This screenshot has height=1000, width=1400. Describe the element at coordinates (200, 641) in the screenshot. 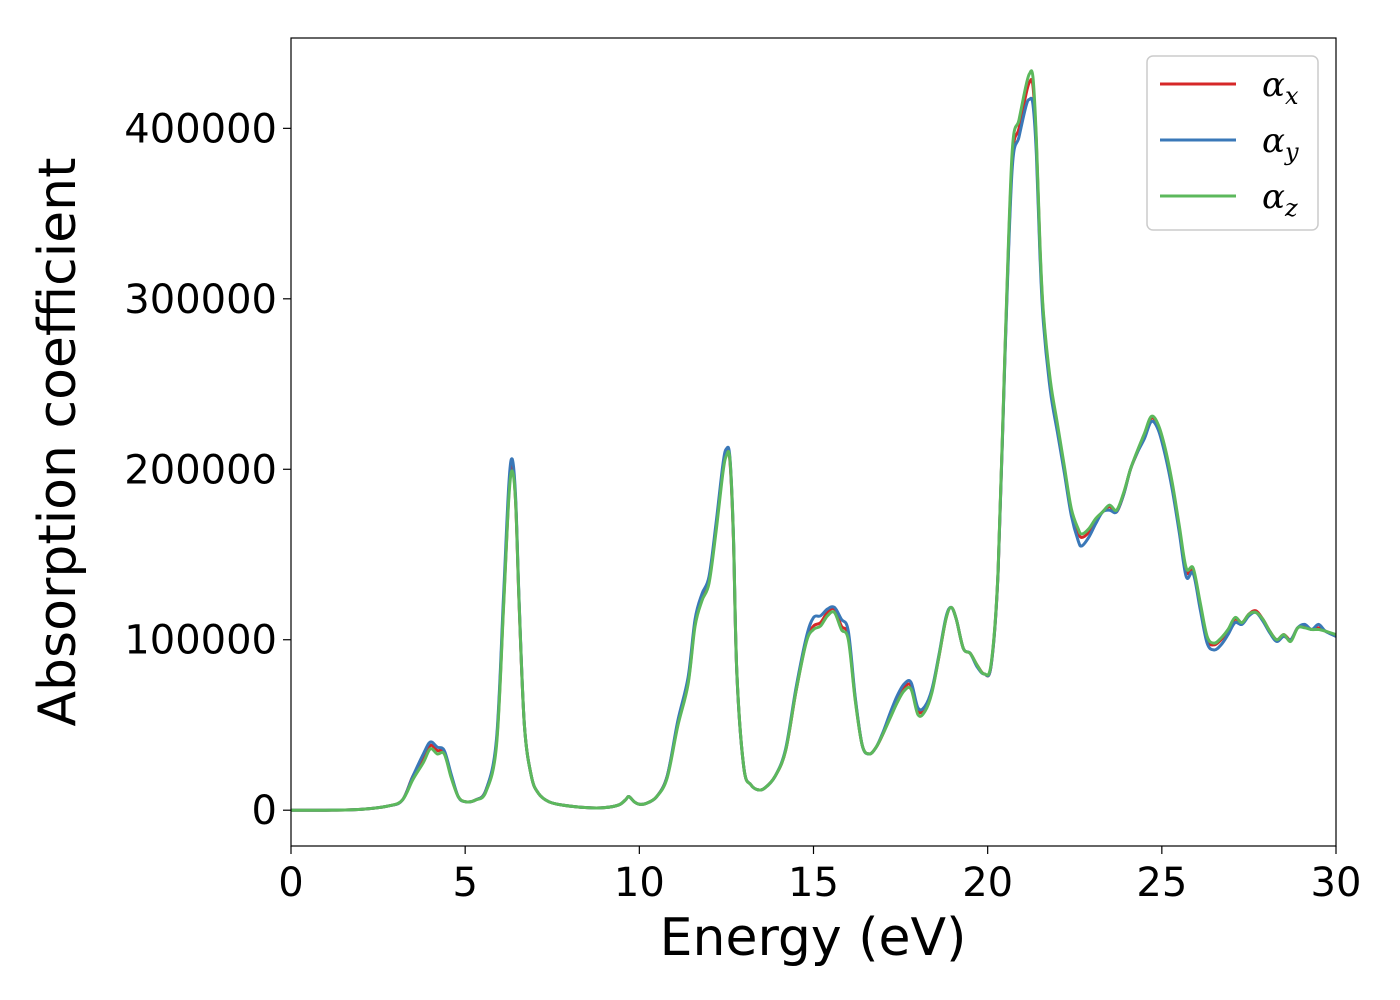

I see `y-tick-label: 100000` at that location.